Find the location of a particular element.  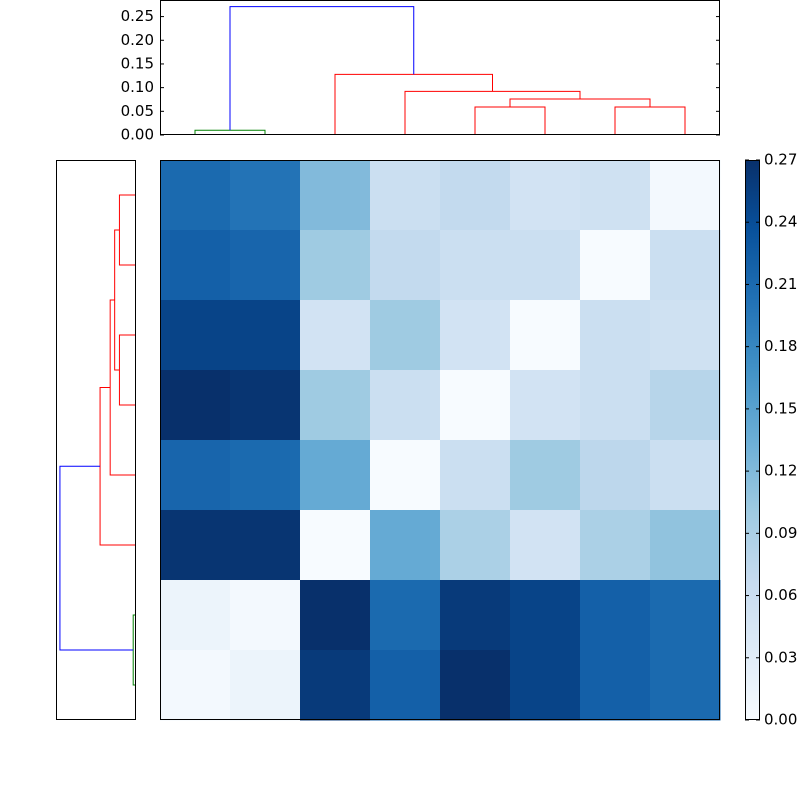

colorbar-tick-label: 0.15 is located at coordinates (780, 408).